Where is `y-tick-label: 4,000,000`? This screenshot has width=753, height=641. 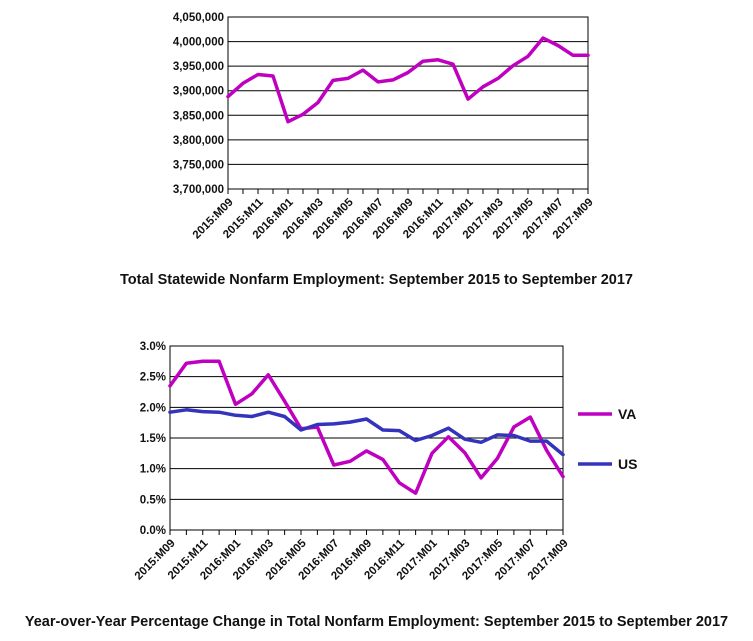 y-tick-label: 4,000,000 is located at coordinates (198, 43).